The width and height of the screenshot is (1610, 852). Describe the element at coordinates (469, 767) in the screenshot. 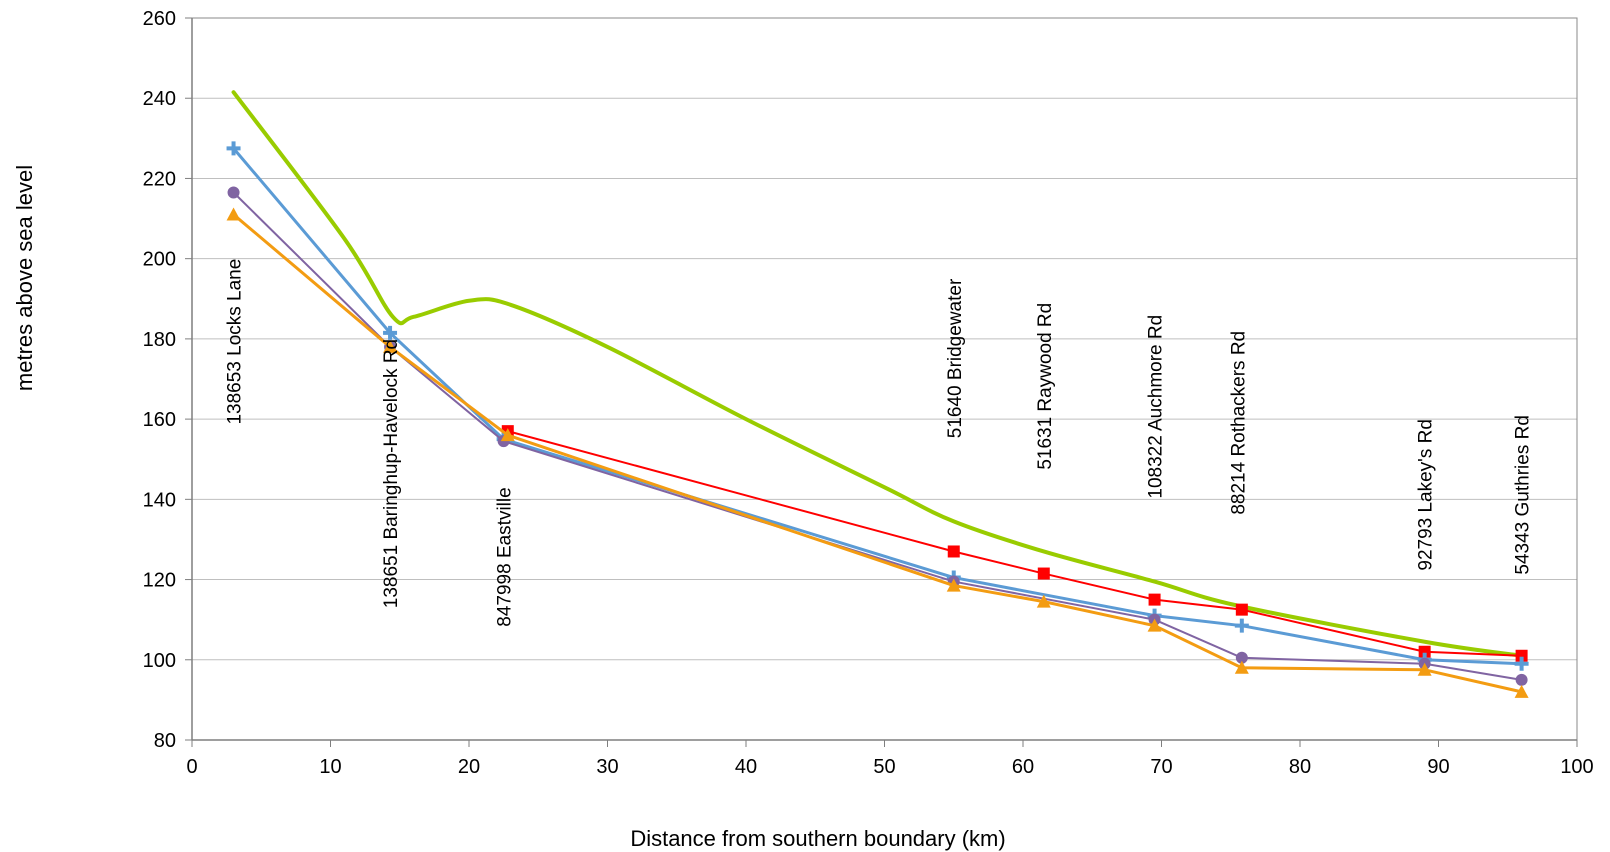

I see `x-tick-label-2: 20` at that location.